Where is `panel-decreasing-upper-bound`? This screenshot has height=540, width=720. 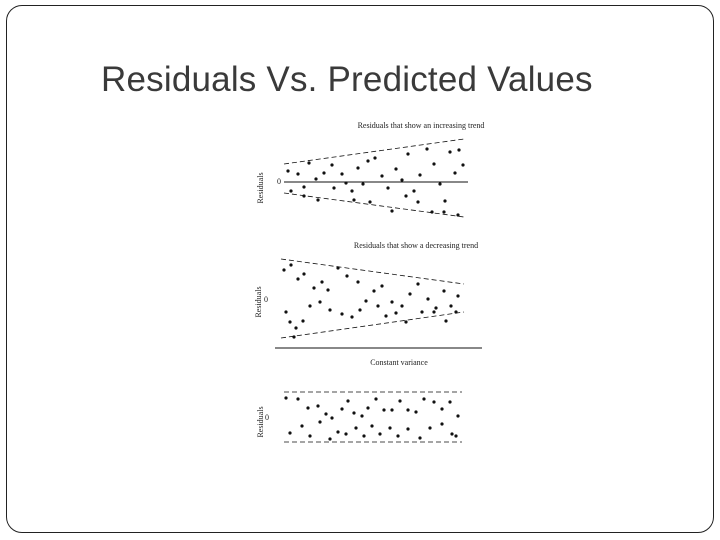 panel-decreasing-upper-bound is located at coordinates (372, 271).